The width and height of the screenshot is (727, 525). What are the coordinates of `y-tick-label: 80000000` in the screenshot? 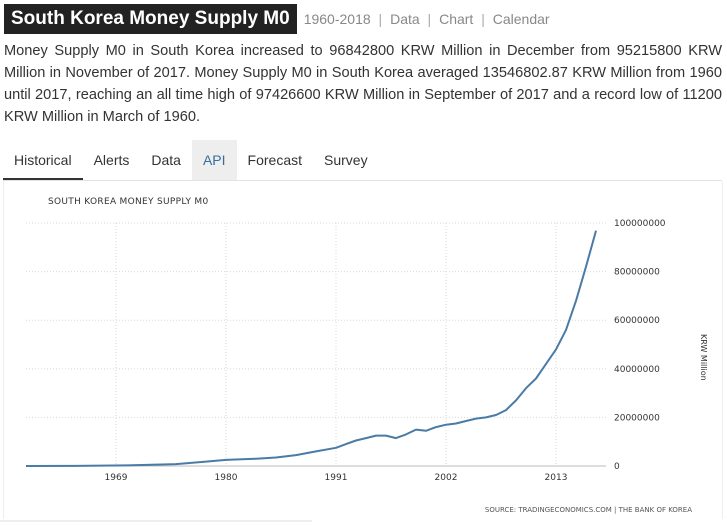 It's located at (637, 273).